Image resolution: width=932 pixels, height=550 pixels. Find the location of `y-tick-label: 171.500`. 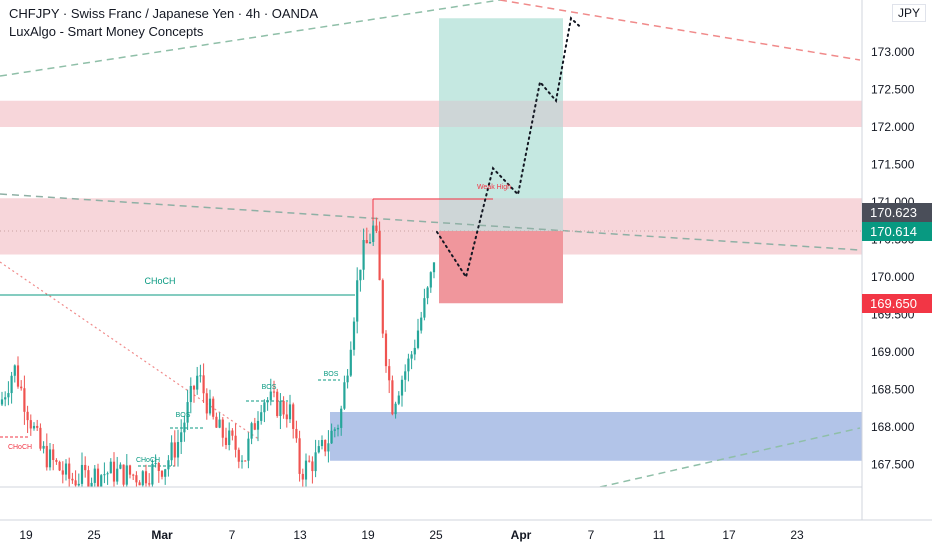

y-tick-label: 171.500 is located at coordinates (893, 165).